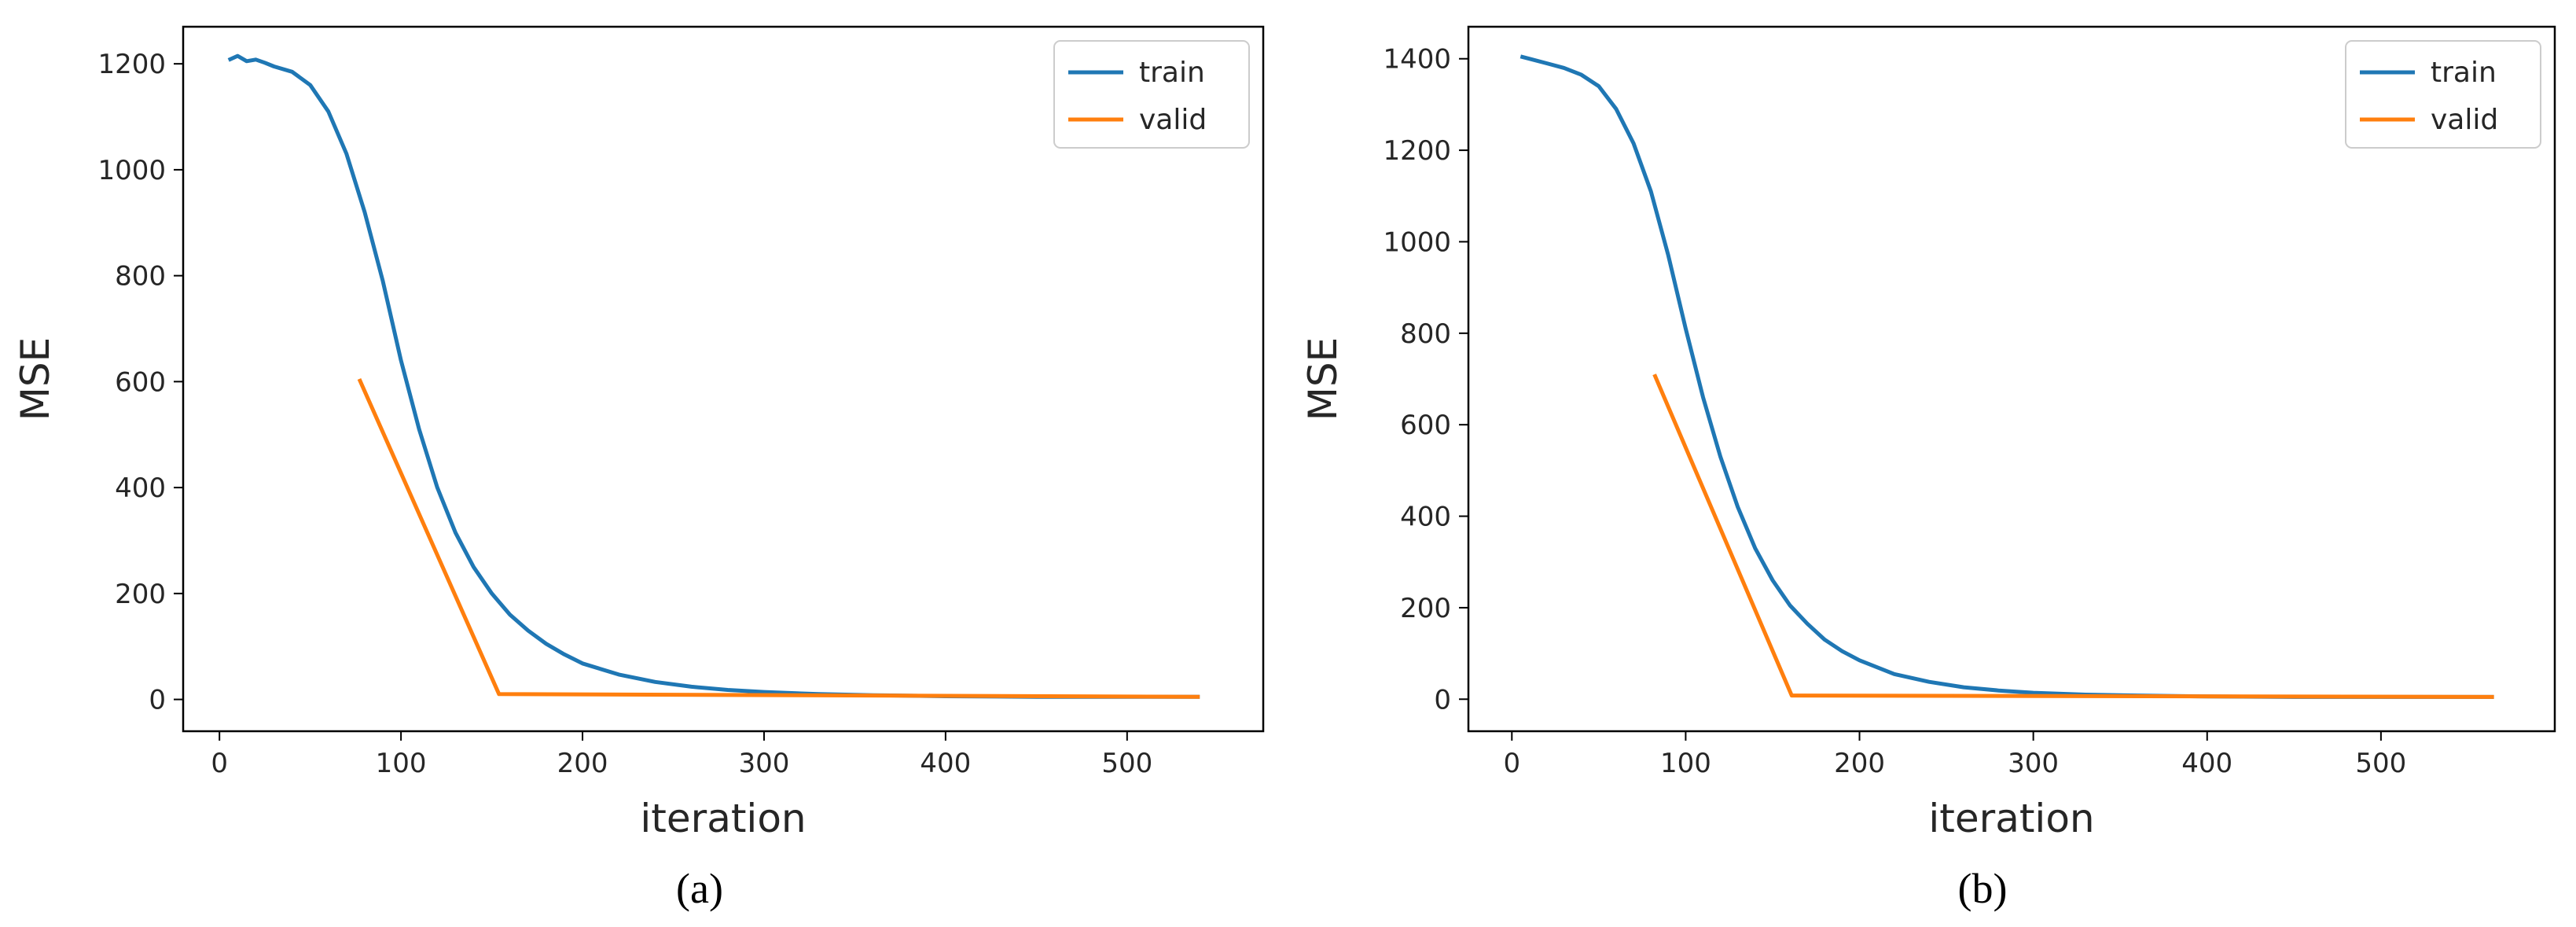 The height and width of the screenshot is (927, 2576). Describe the element at coordinates (1417, 59) in the screenshot. I see `y-tick-label: 1400` at that location.